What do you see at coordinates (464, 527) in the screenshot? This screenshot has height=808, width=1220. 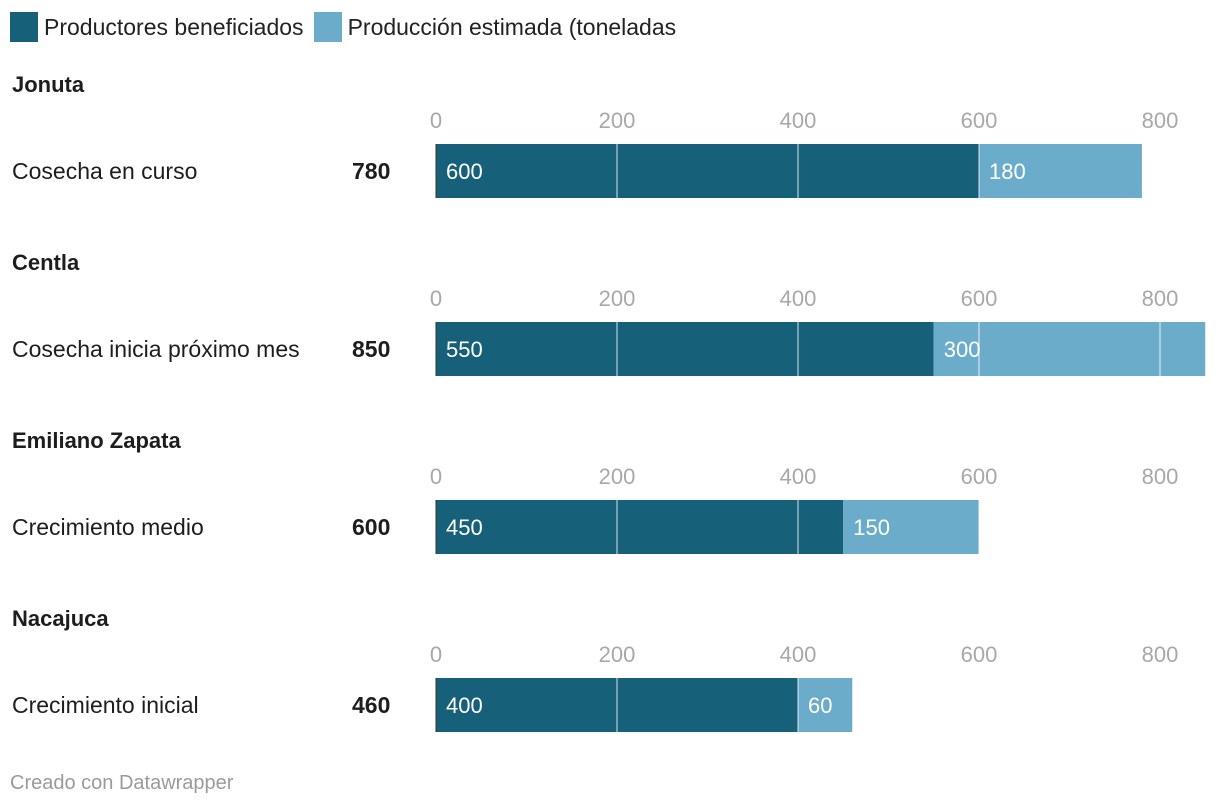 I see `data-label-productores: 450` at bounding box center [464, 527].